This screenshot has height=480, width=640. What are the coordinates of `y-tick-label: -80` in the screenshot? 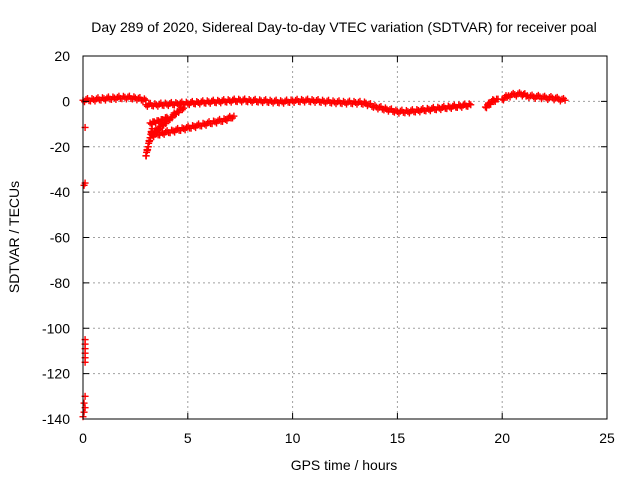 It's located at (60, 283).